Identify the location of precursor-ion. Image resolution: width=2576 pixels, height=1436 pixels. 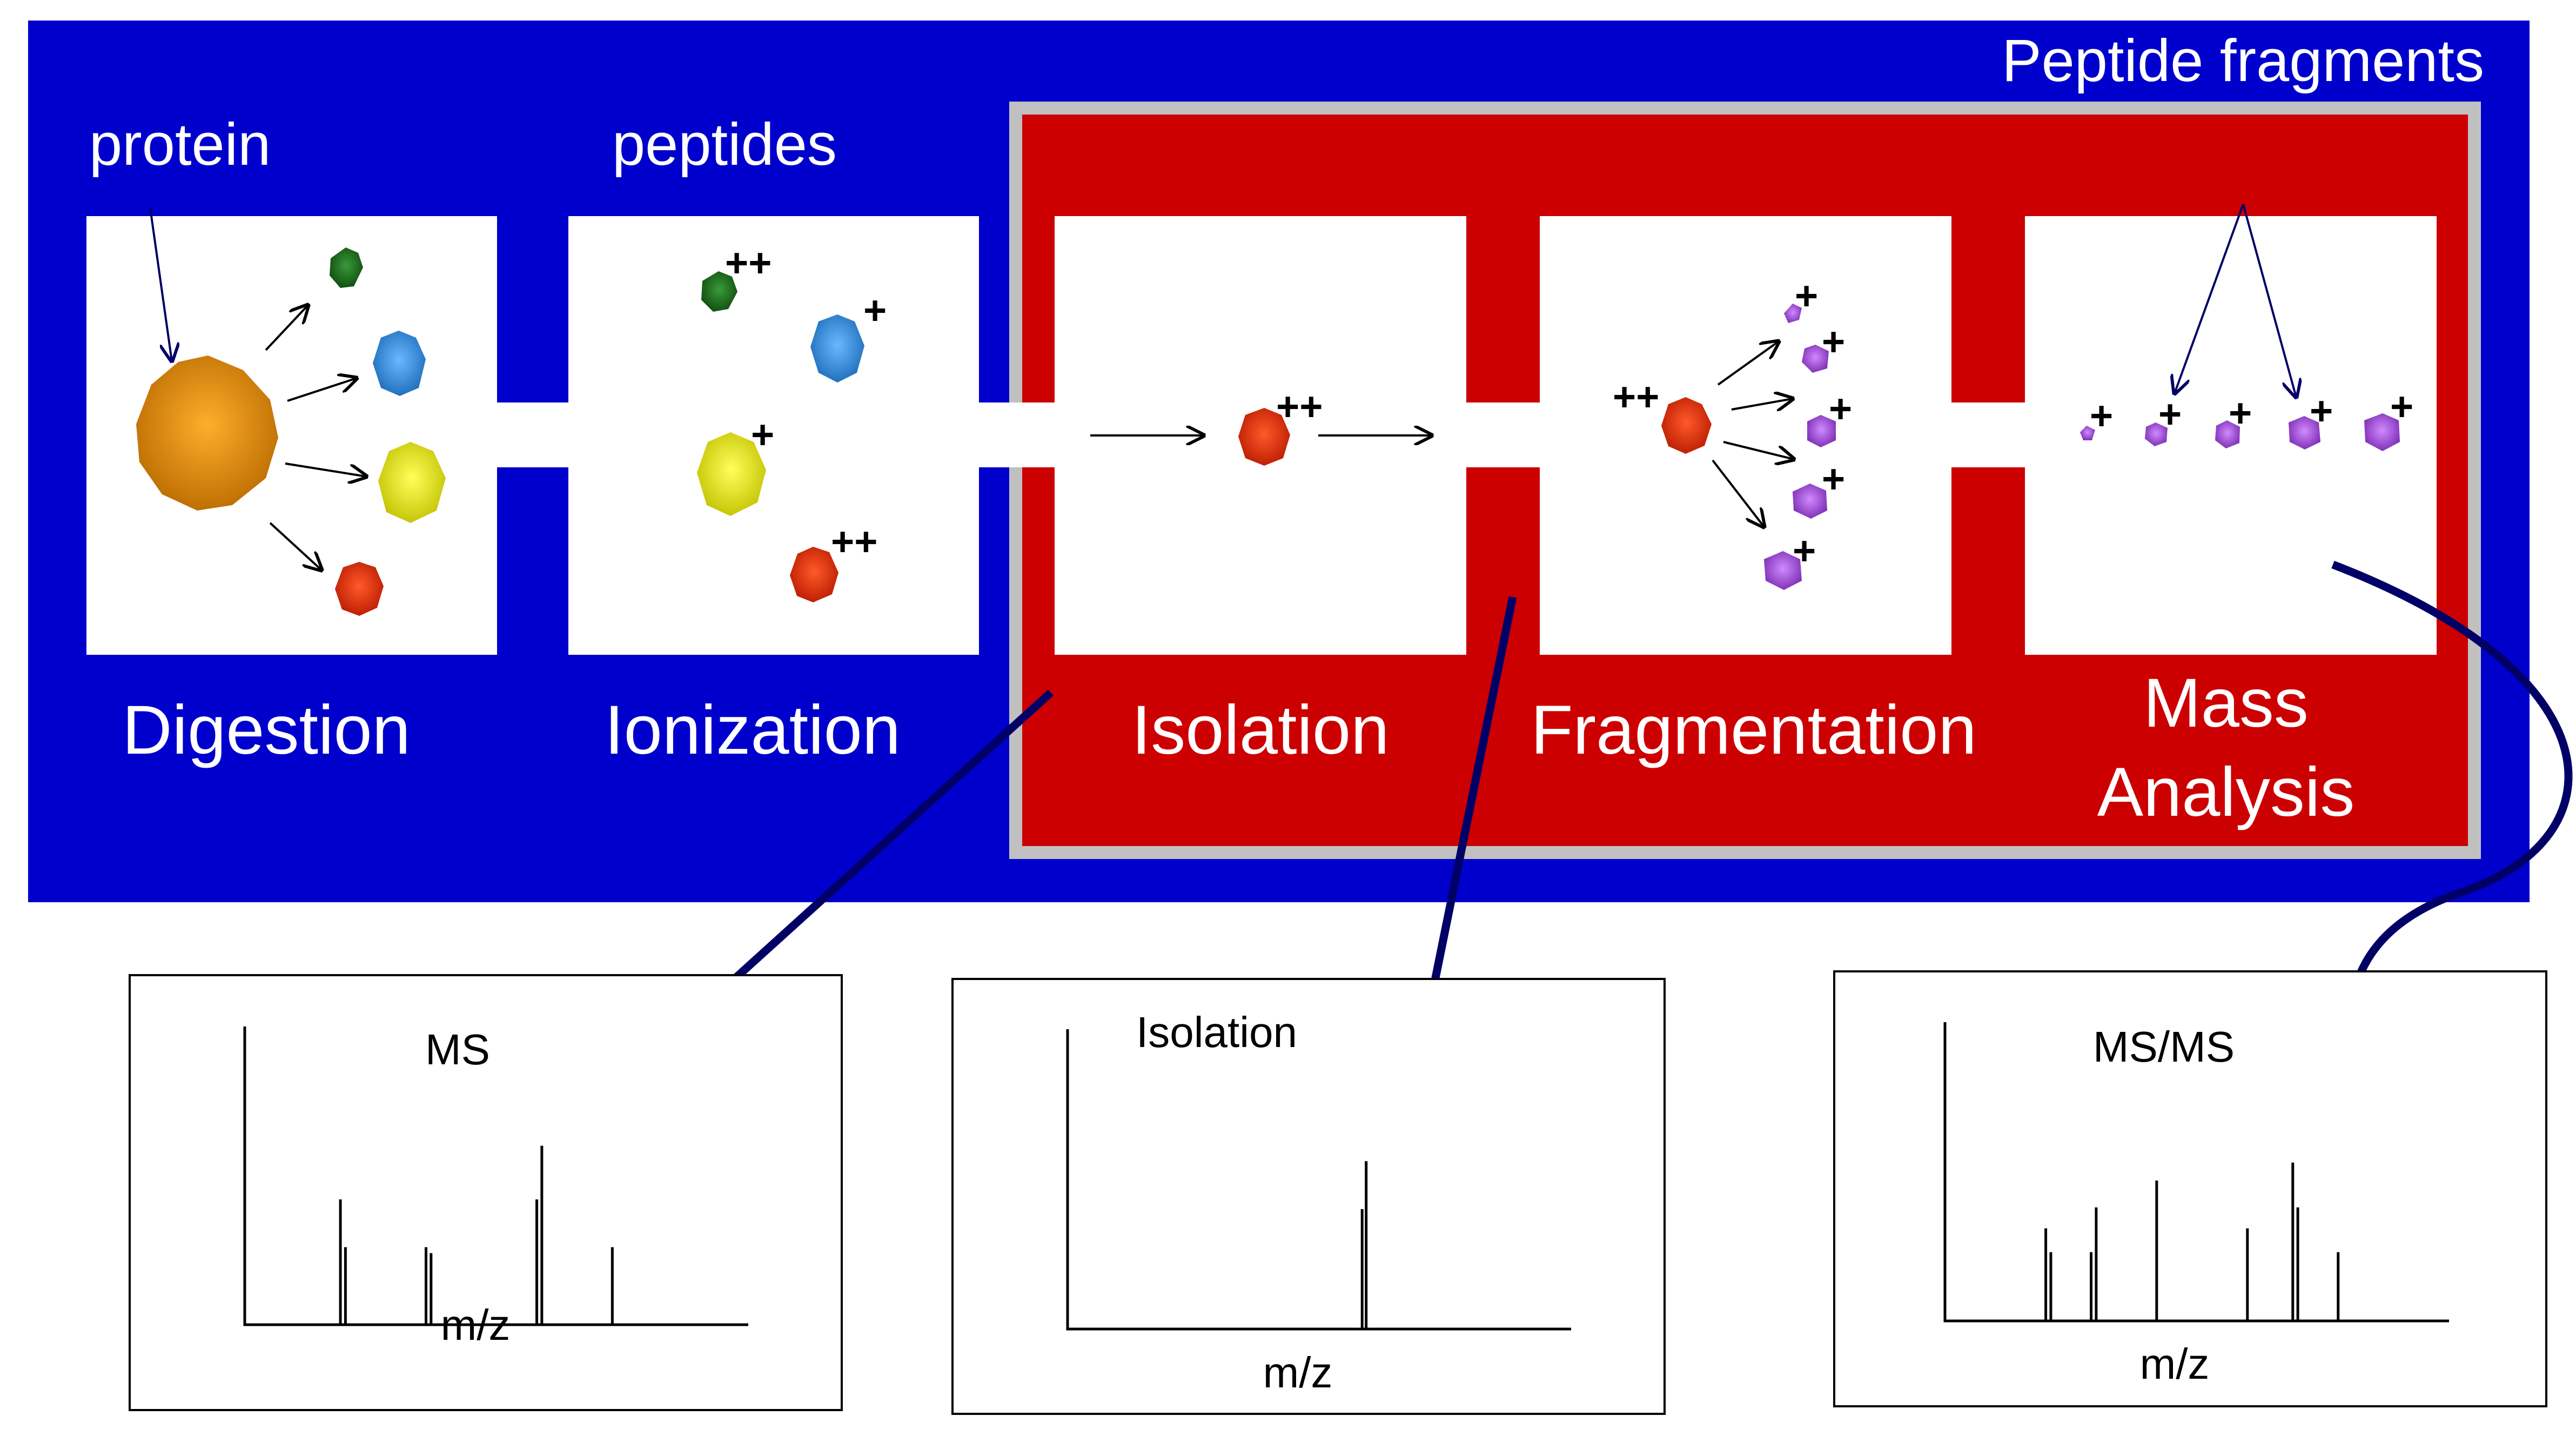
(1686, 425).